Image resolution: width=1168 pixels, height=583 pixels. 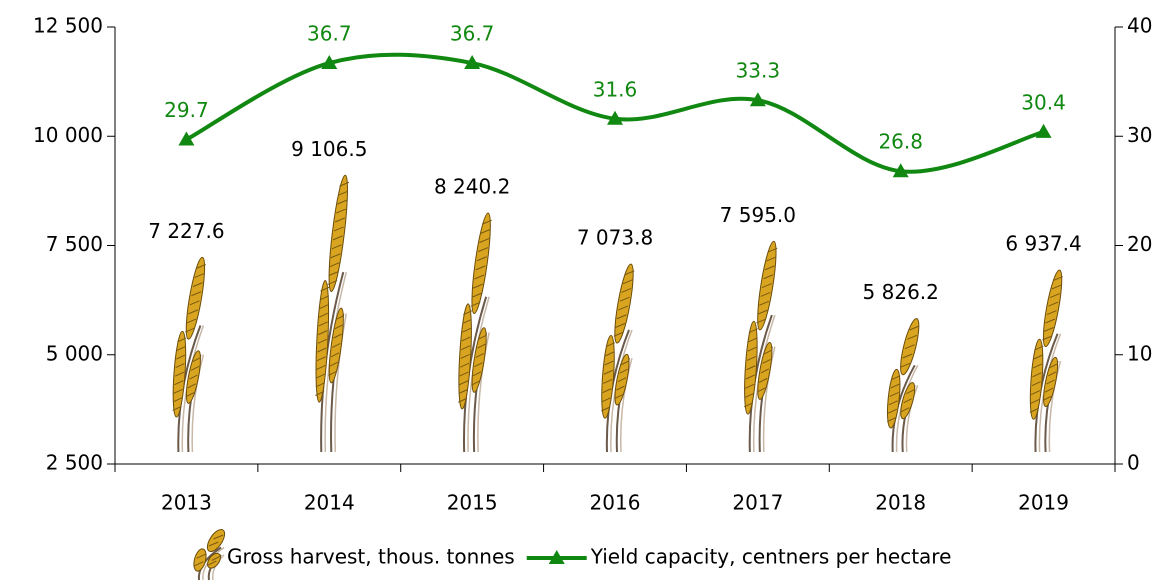 I want to click on data-label: 36.7, so click(x=472, y=34).